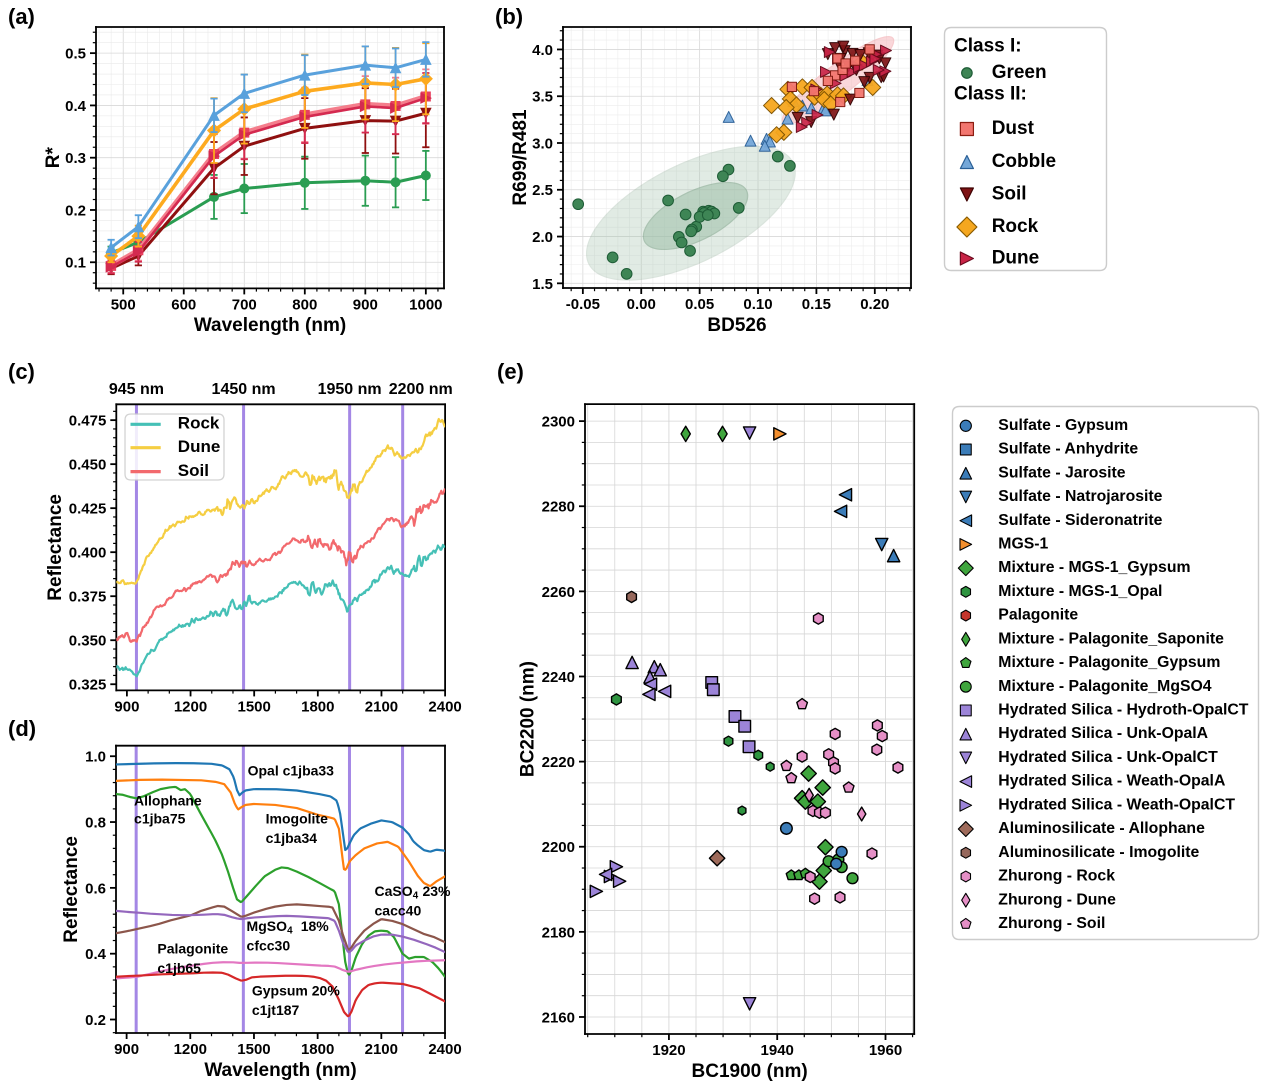 The width and height of the screenshot is (1269, 1090). What do you see at coordinates (699, 304) in the screenshot?
I see `svg-text: 0.05` at bounding box center [699, 304].